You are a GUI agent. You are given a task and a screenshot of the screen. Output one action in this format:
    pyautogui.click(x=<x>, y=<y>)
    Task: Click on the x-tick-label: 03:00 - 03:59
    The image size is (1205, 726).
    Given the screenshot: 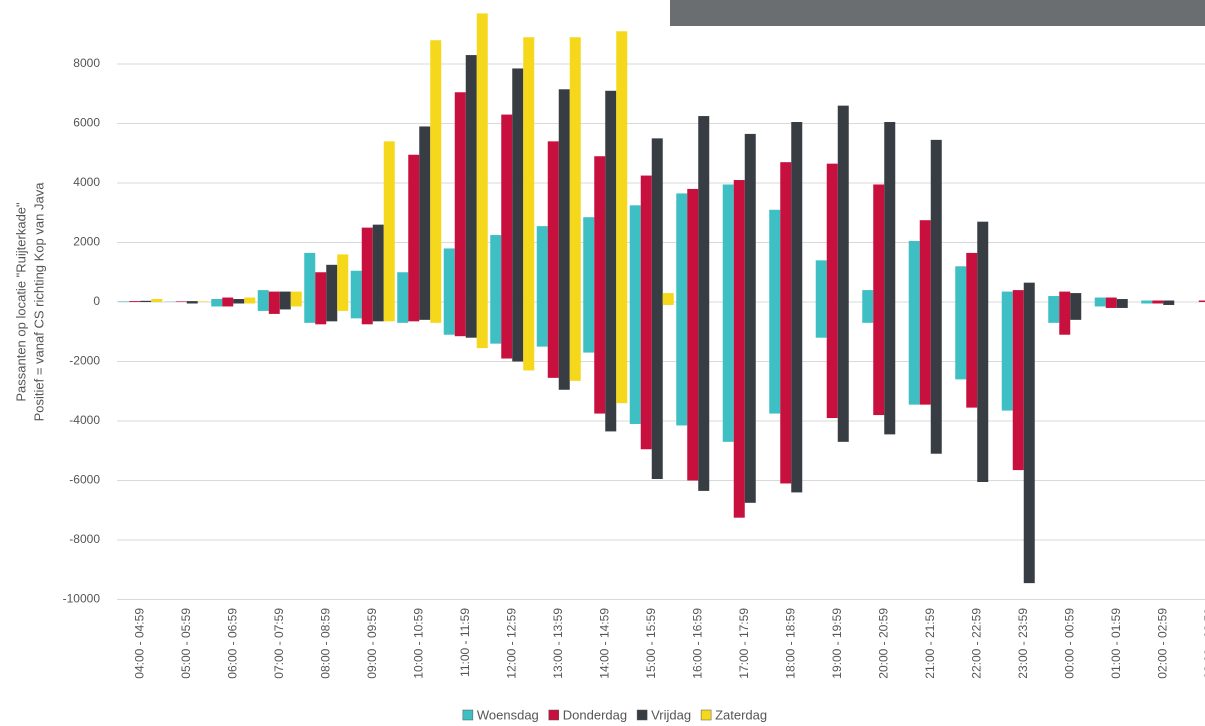 What is the action you would take?
    pyautogui.click(x=1203, y=643)
    